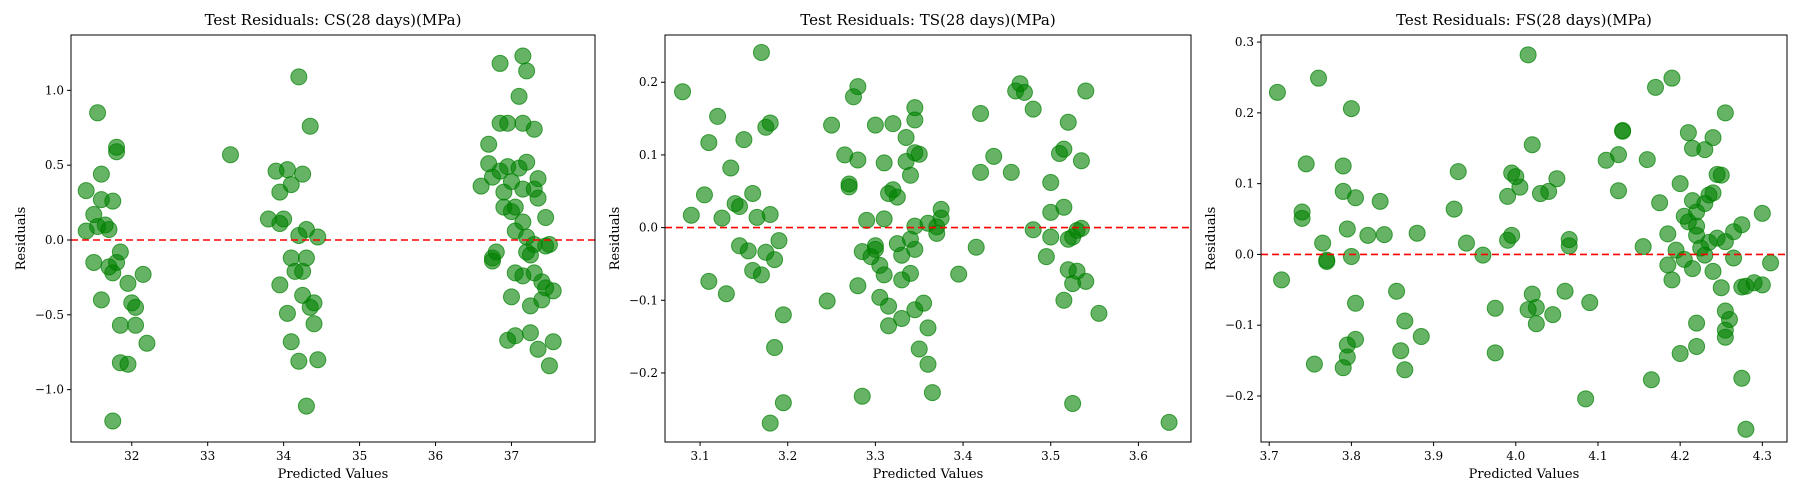  What do you see at coordinates (875, 456) in the screenshot?
I see `x-tick-label: 3.3` at bounding box center [875, 456].